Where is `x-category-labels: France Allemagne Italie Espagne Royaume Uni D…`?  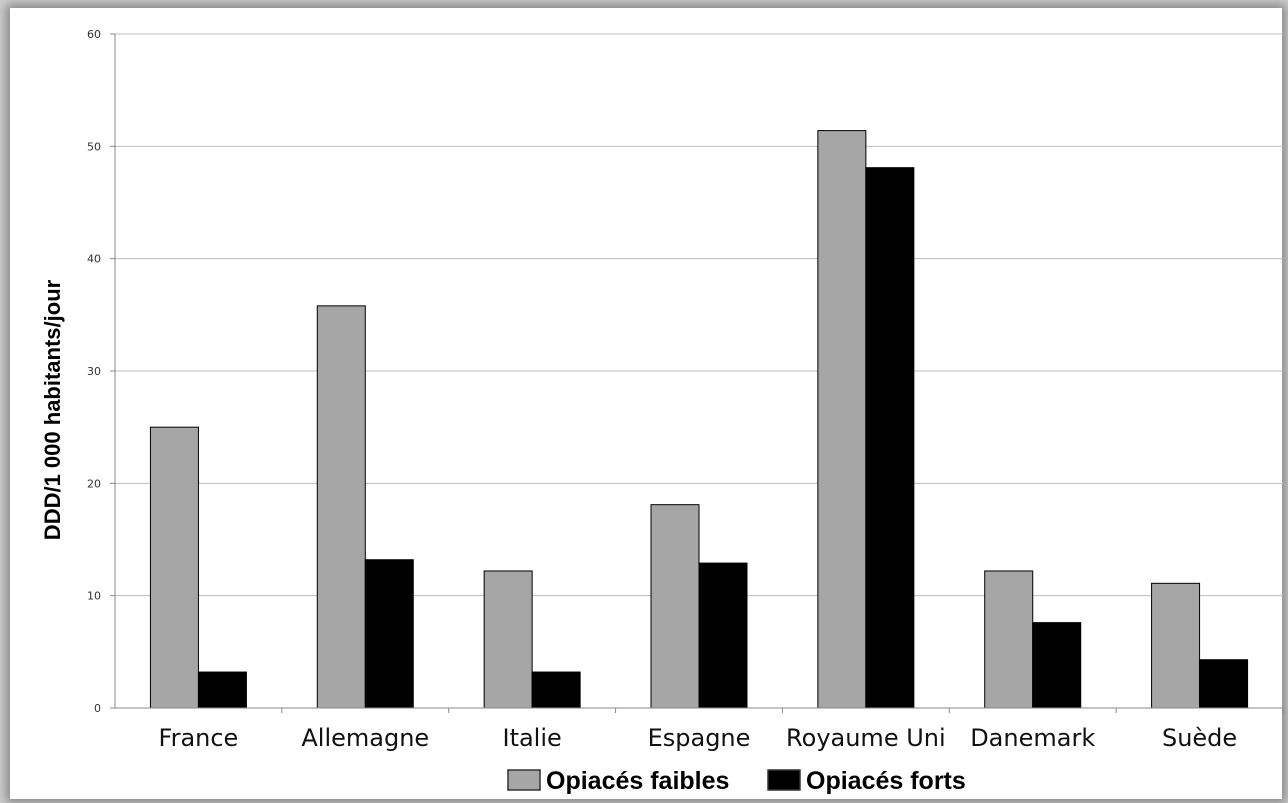 x-category-labels: France Allemagne Italie Espagne Royaume Uni D… is located at coordinates (698, 738).